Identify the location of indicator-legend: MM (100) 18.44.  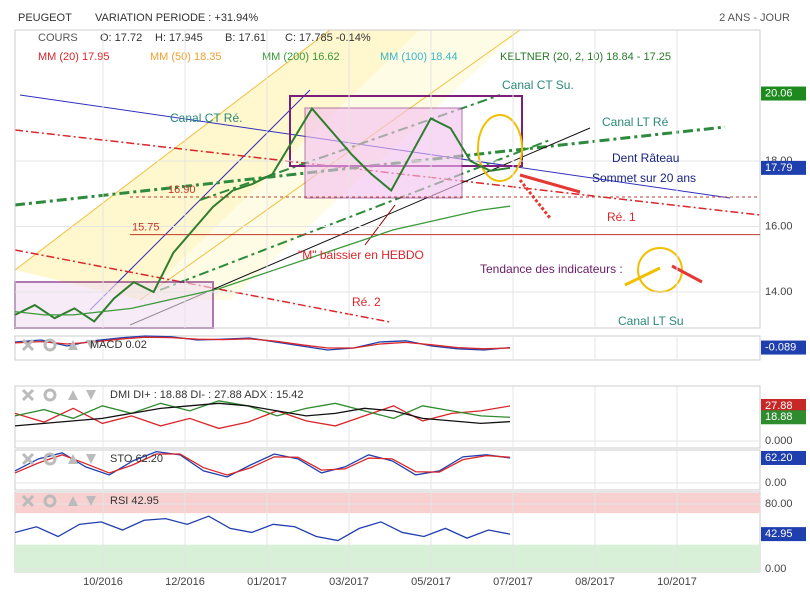
(419, 57).